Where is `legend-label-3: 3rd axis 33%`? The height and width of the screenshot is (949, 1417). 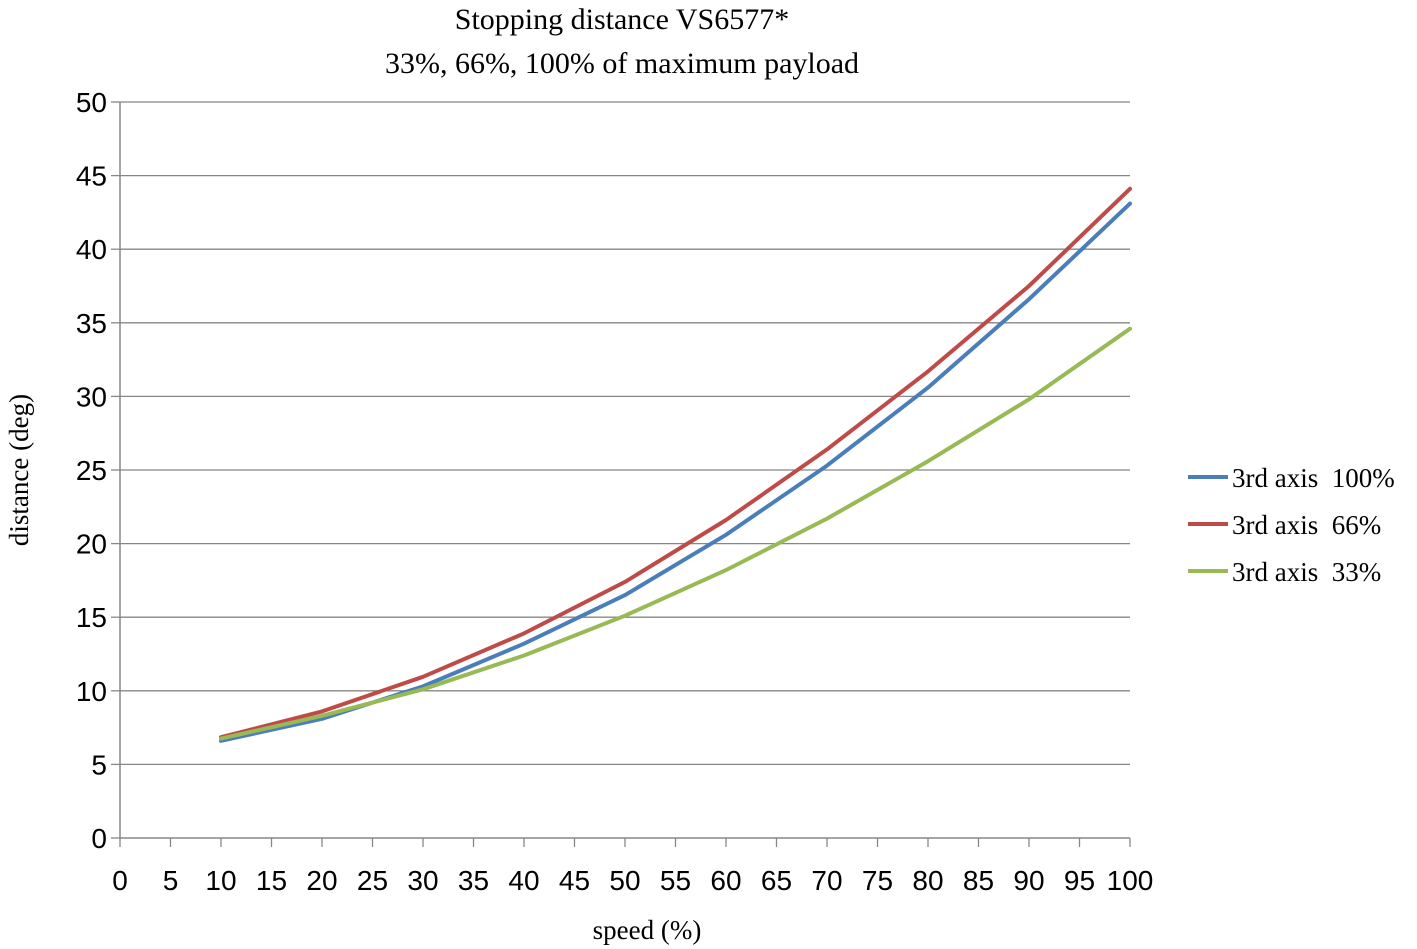
legend-label-3: 3rd axis 33% is located at coordinates (1306, 572).